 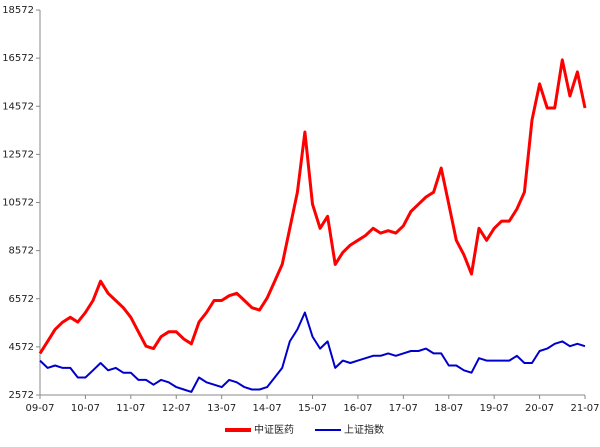 What do you see at coordinates (403, 408) in the screenshot?
I see `x-tick-label: 17-07` at bounding box center [403, 408].